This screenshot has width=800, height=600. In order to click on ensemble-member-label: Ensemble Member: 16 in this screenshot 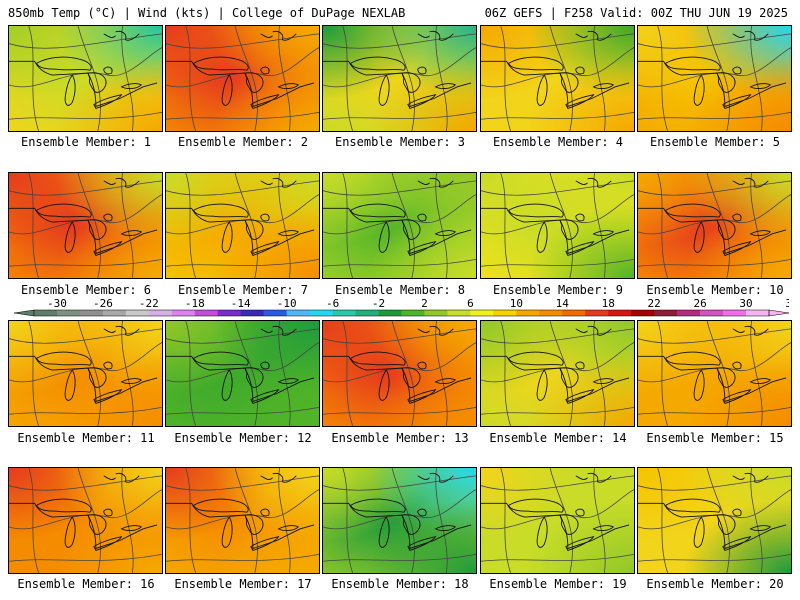, I will do `click(86, 584)`.